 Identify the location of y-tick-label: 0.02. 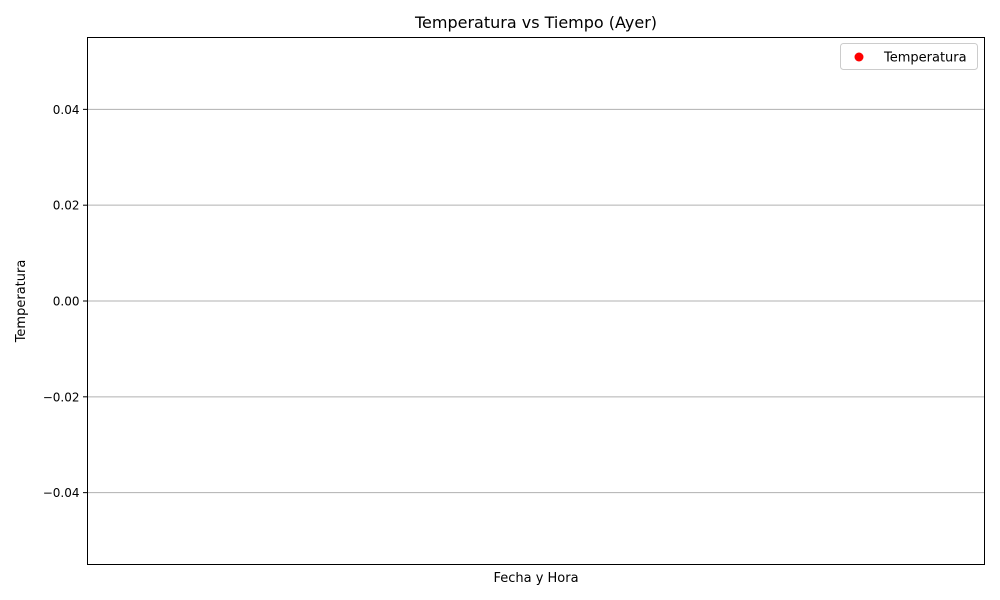
(66, 206).